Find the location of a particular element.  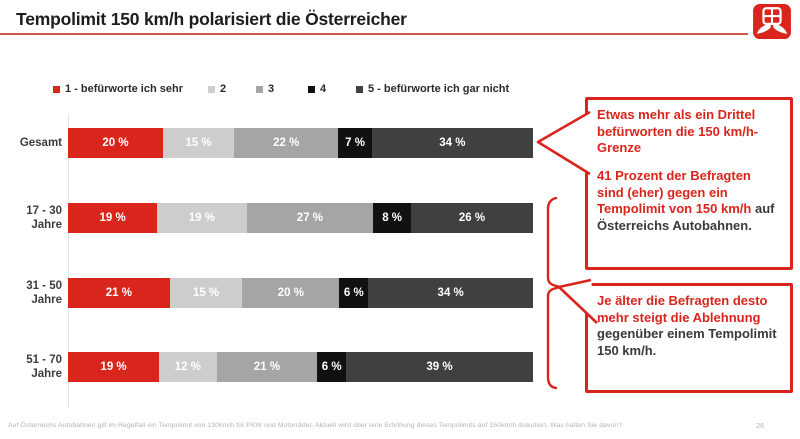

stacked-bar: 20 % 15 % 22 % 7 % 34 % is located at coordinates (300, 143).